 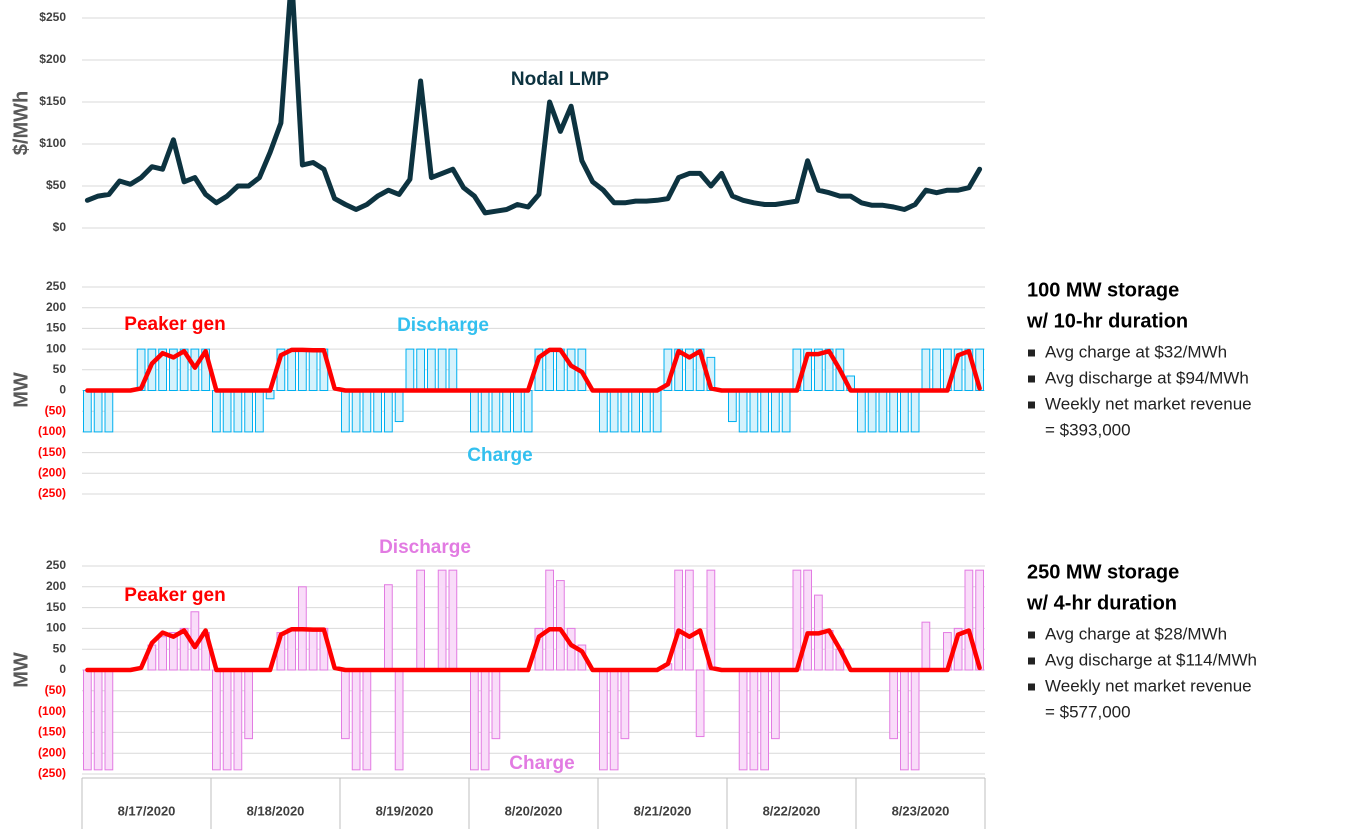 I want to click on y-tick-label: $50, so click(x=56, y=185).